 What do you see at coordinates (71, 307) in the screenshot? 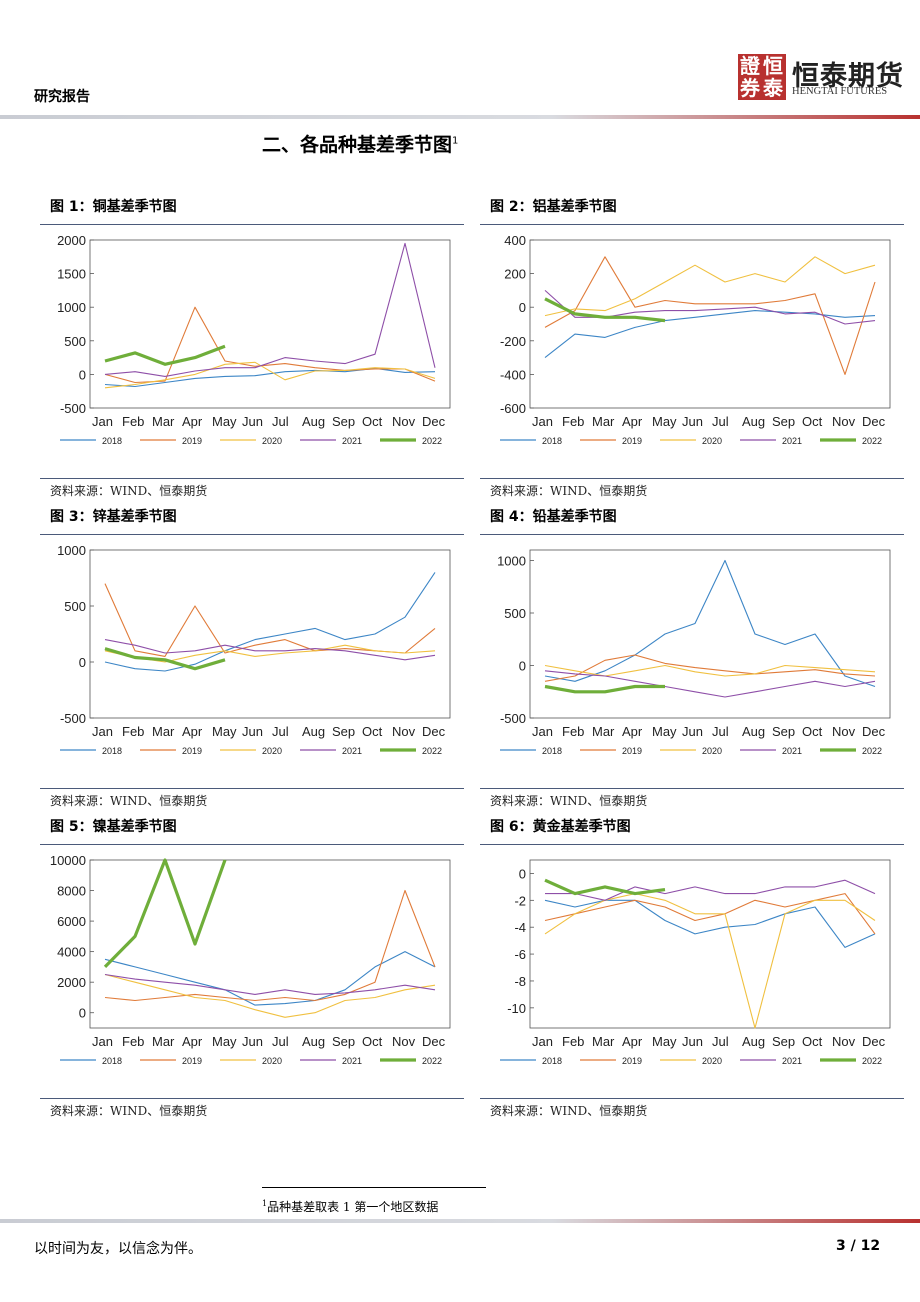
I see `y-tick-label: 1000` at bounding box center [71, 307].